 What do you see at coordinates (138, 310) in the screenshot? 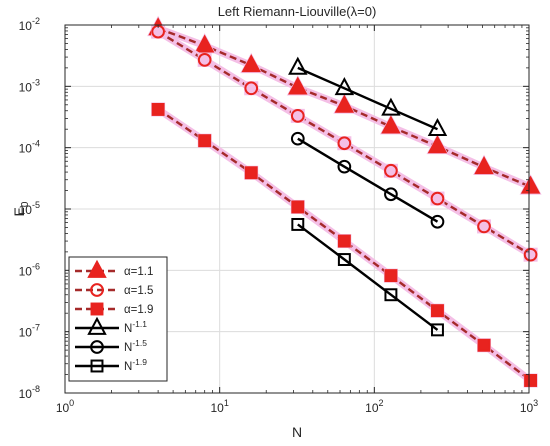
I see `legend-label: α=1.9` at bounding box center [138, 310].